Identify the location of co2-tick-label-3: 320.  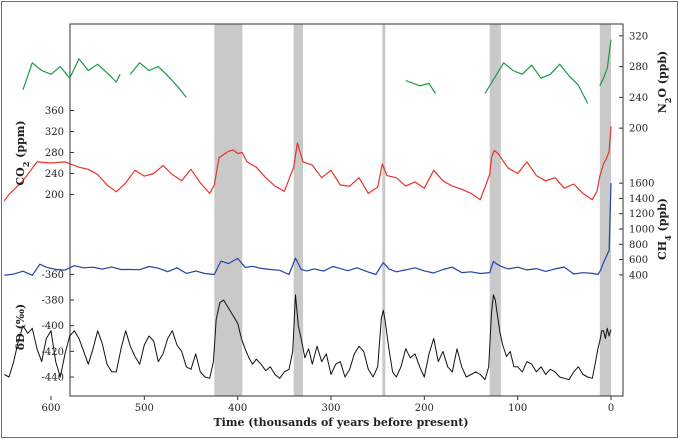
(54, 132).